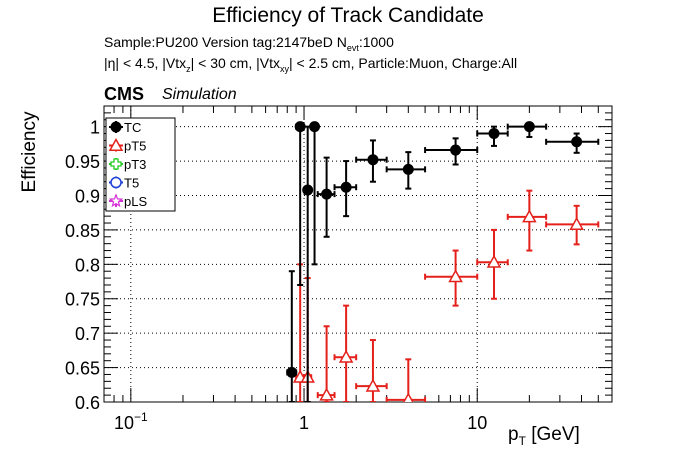 Image resolution: width=696 pixels, height=472 pixels. What do you see at coordinates (87, 265) in the screenshot?
I see `y-tick-label: 0.8` at bounding box center [87, 265].